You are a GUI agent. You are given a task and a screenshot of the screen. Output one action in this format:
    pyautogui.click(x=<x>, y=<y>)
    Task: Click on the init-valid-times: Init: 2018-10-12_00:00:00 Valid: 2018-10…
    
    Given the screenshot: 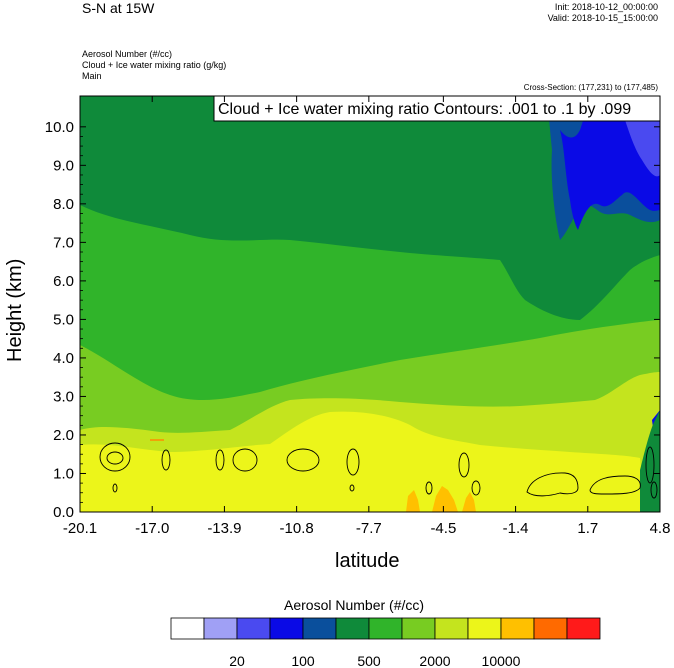 What is the action you would take?
    pyautogui.click(x=603, y=13)
    